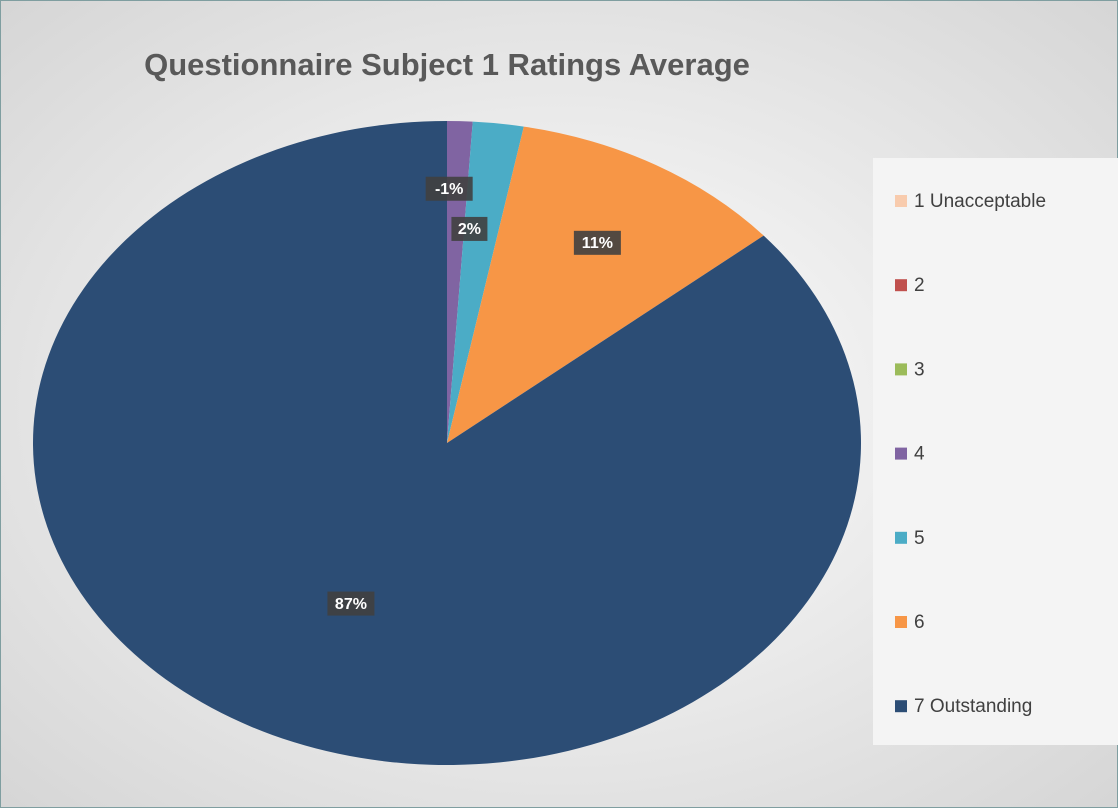  I want to click on data-label: 2%, so click(469, 229).